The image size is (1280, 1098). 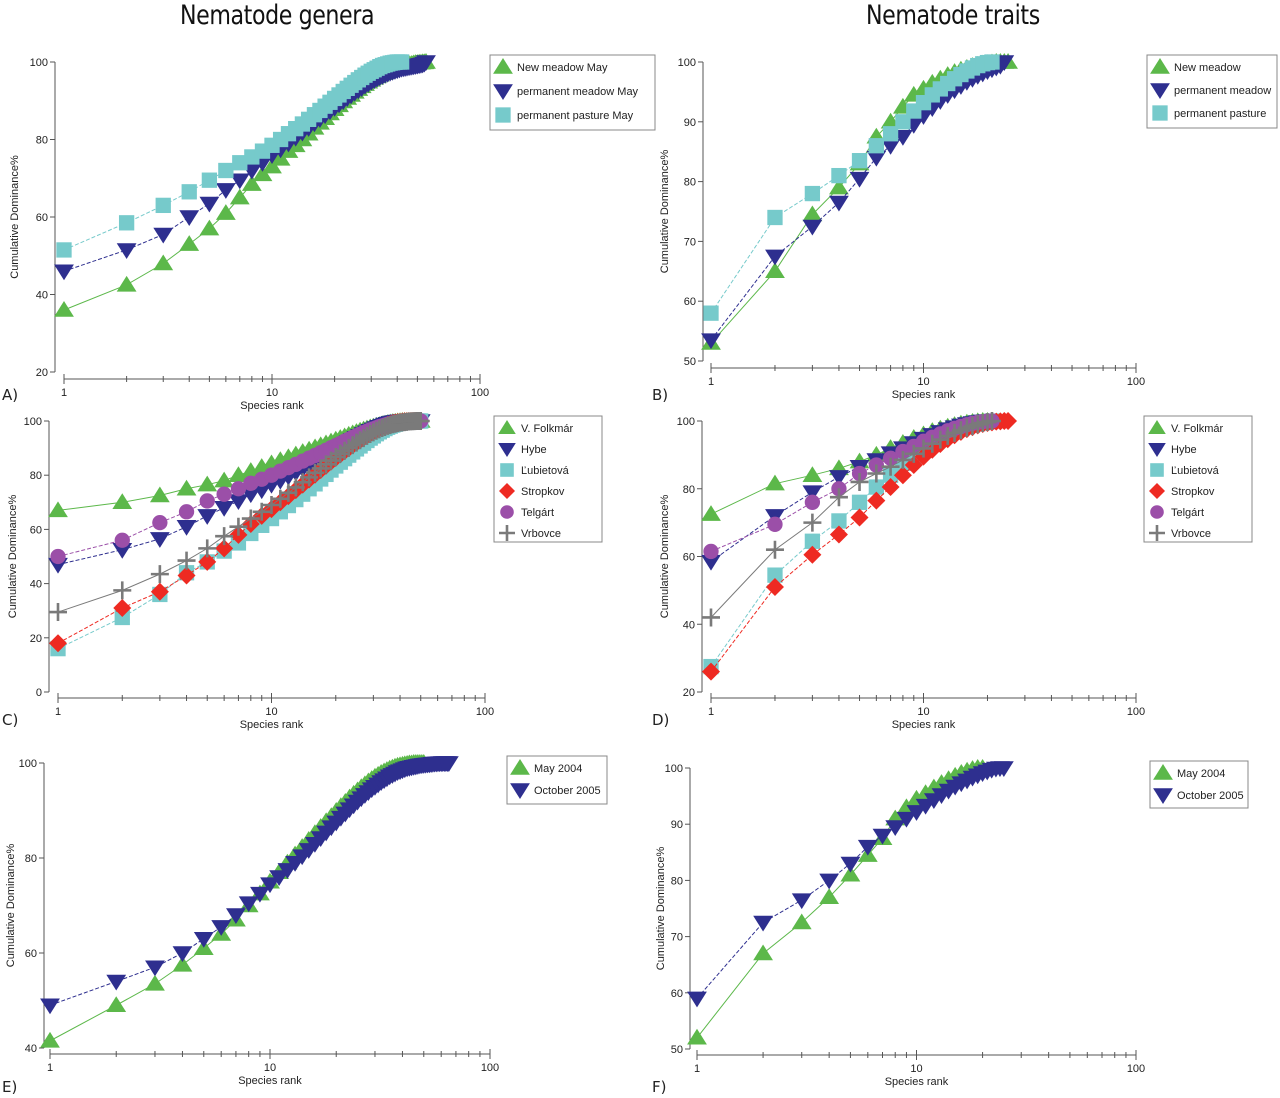 What do you see at coordinates (548, 479) in the screenshot?
I see `legend-box` at bounding box center [548, 479].